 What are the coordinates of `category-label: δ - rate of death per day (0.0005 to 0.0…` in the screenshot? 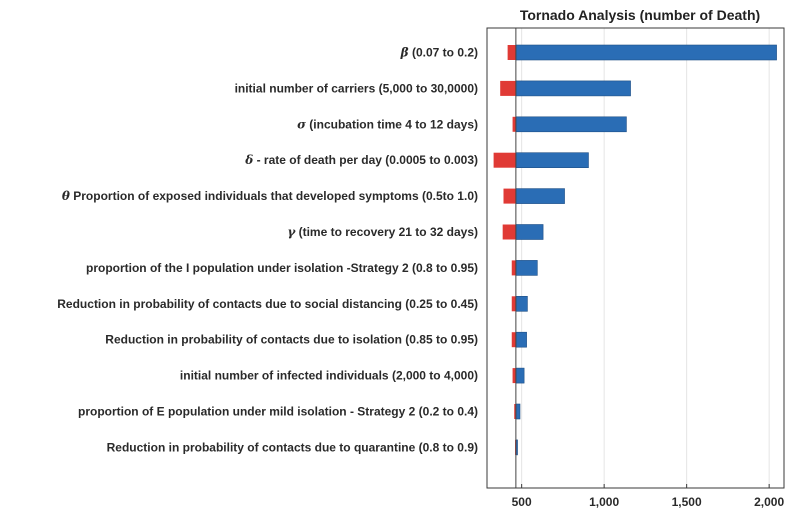 It's located at (361, 160).